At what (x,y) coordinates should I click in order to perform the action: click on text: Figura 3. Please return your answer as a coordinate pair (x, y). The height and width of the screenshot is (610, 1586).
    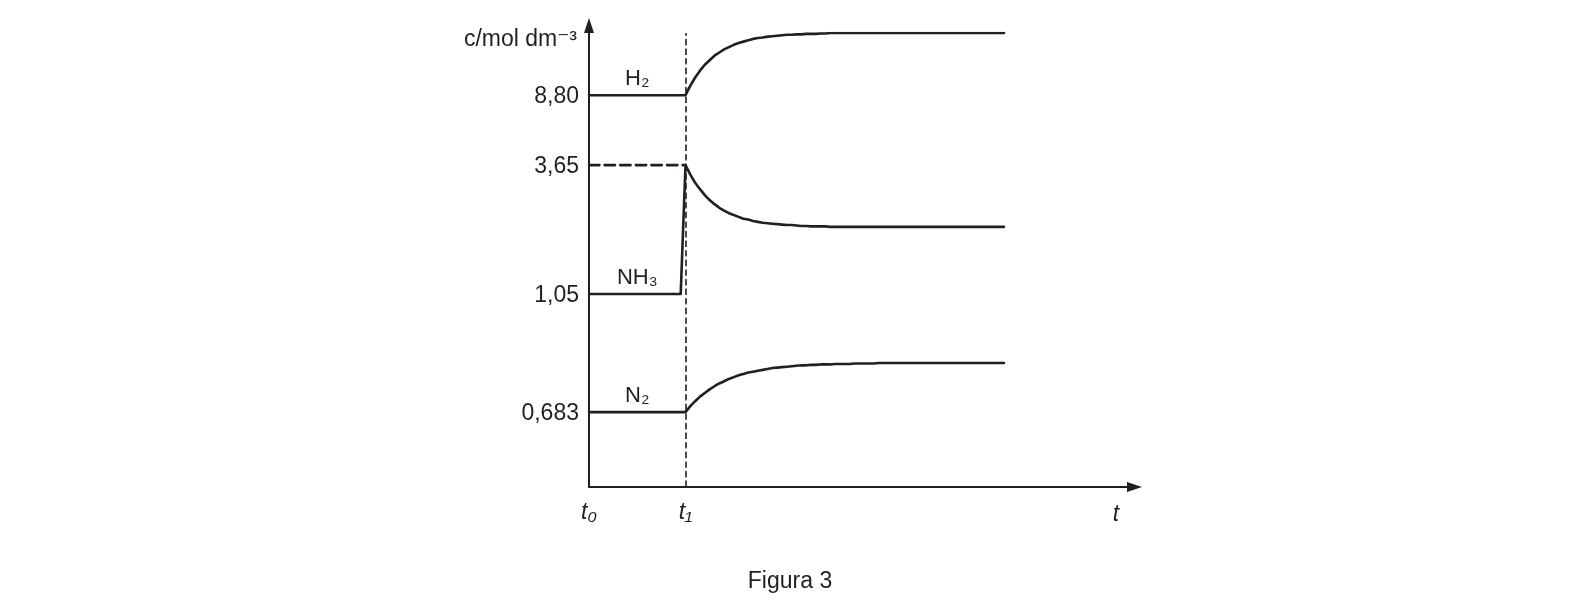
    Looking at the image, I should click on (790, 580).